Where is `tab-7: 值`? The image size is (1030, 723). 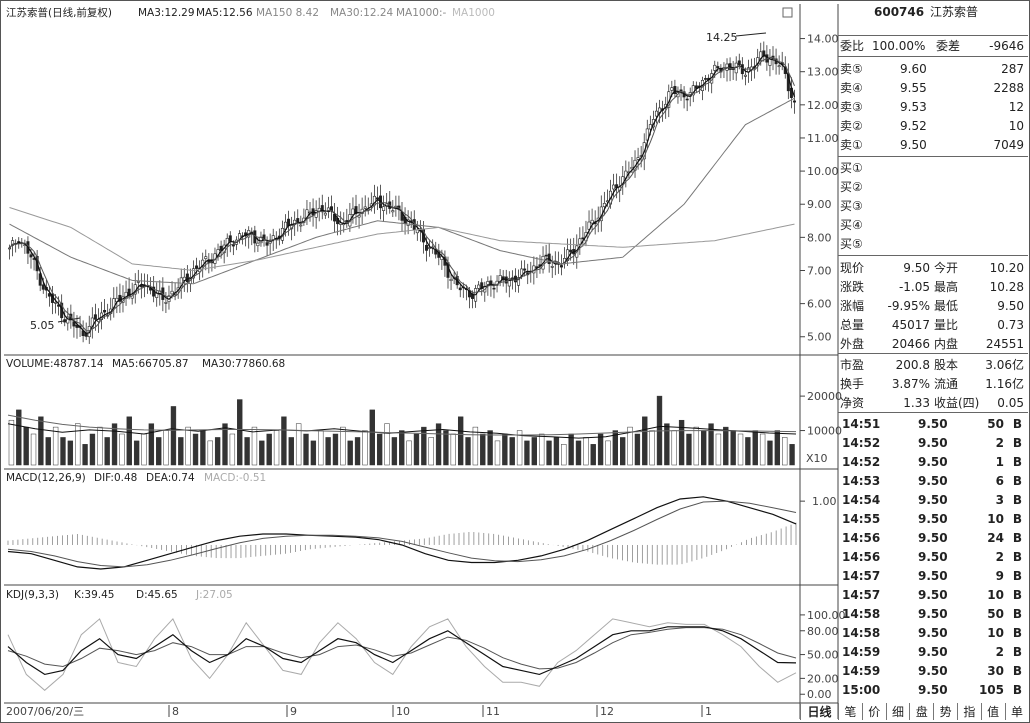
tab-7: 值 is located at coordinates (992, 711).